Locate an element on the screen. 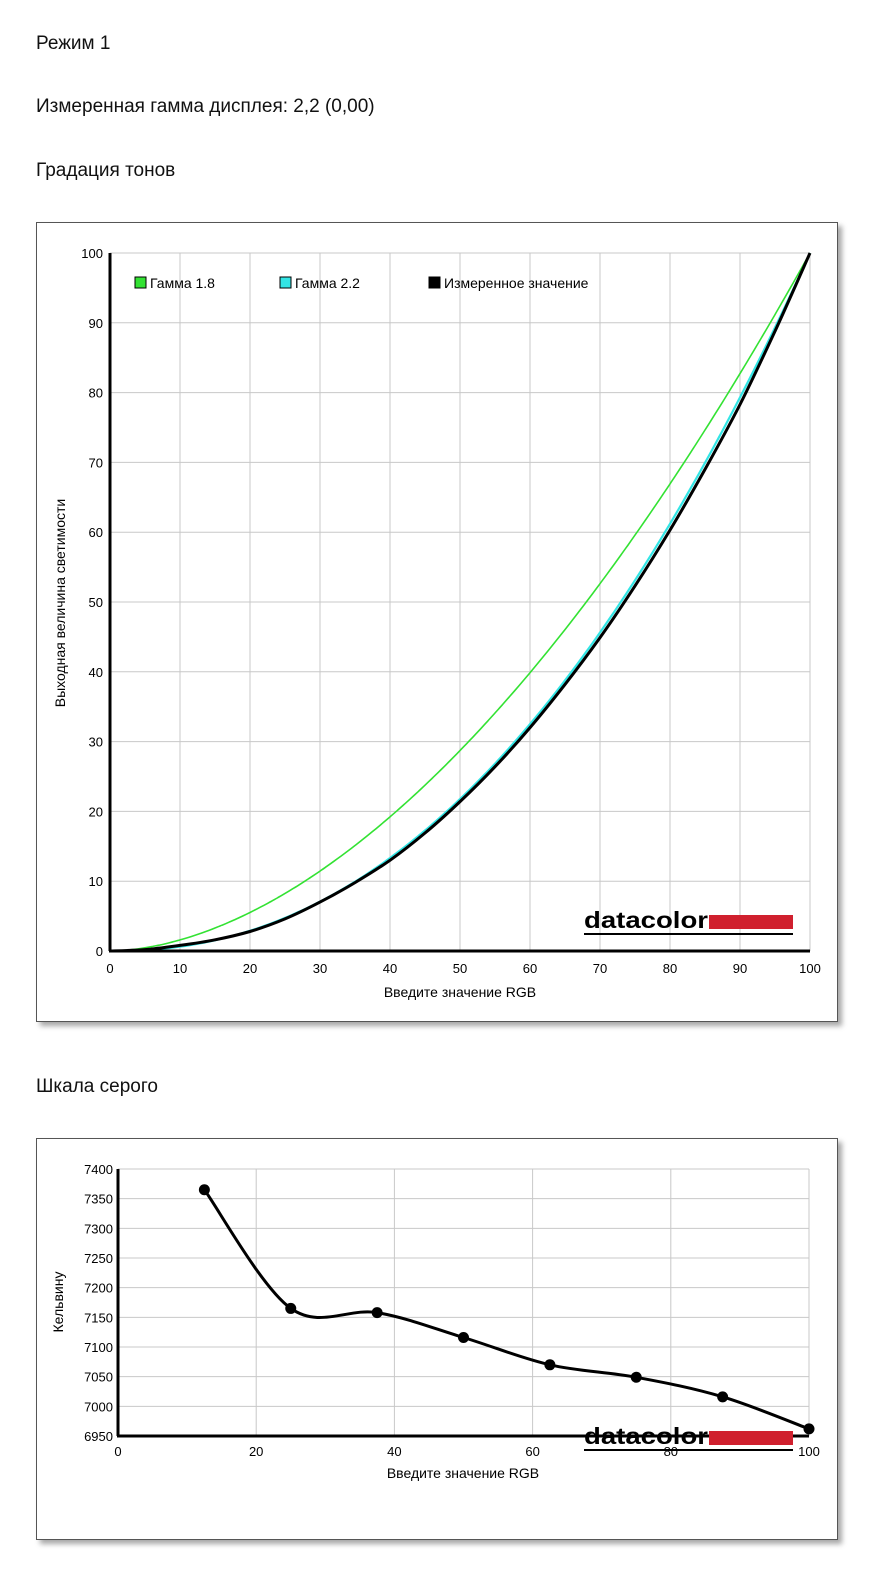 The width and height of the screenshot is (885, 1586). y-tick-label: 7400 is located at coordinates (98, 1169).